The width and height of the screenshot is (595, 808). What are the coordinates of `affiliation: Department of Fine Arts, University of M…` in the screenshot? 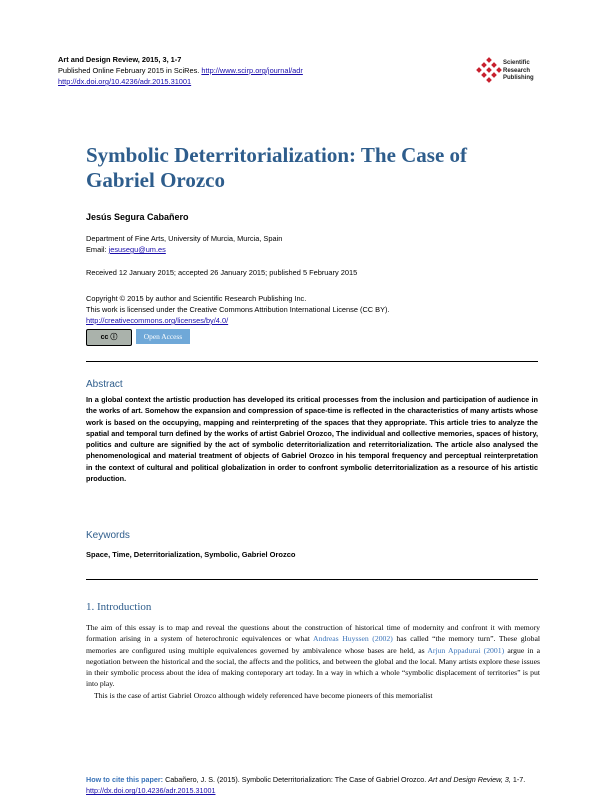 It's located at (184, 238).